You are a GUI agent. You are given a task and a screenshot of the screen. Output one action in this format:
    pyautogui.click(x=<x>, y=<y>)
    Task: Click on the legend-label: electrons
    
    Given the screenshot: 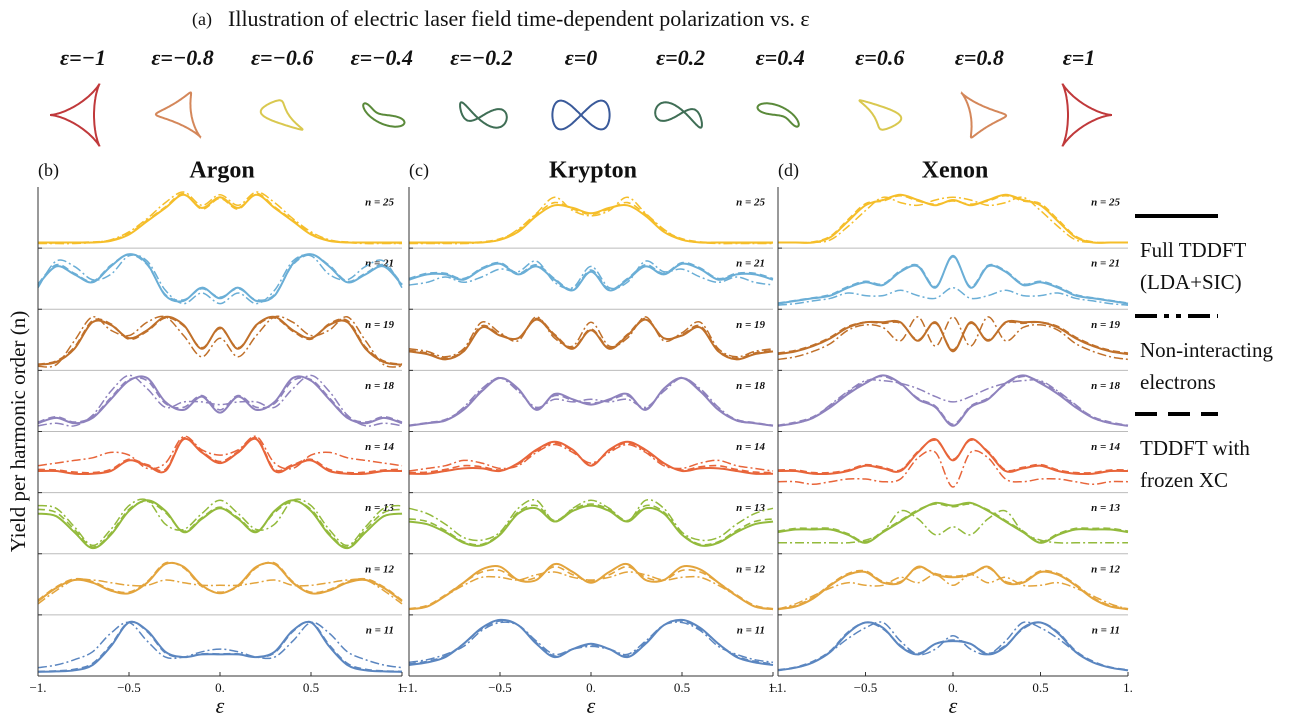 What is the action you would take?
    pyautogui.click(x=1178, y=382)
    